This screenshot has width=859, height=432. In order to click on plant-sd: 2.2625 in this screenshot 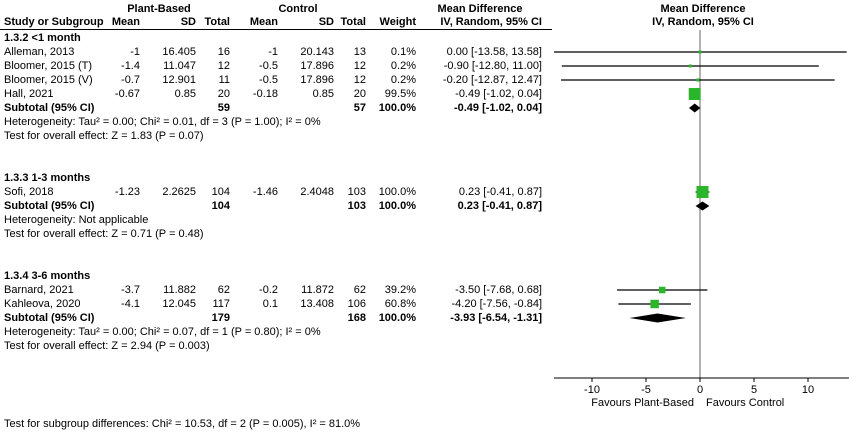, I will do `click(179, 192)`.